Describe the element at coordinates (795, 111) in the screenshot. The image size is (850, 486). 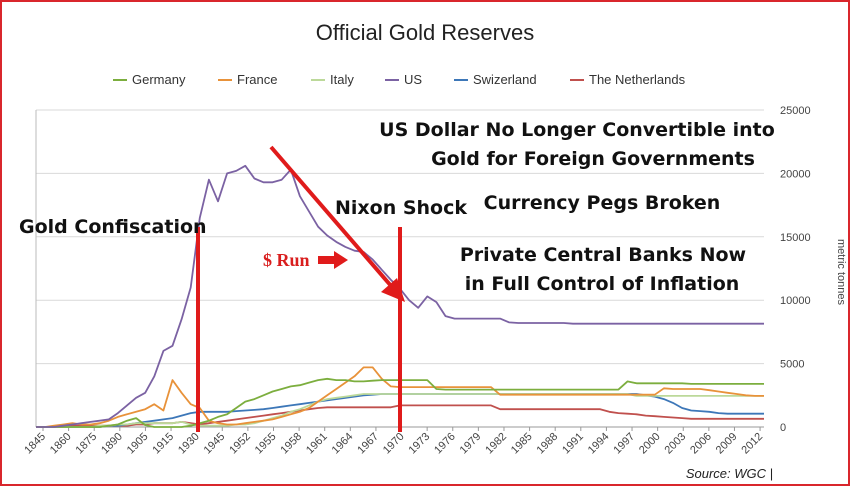
I see `y-tick-label: 25000` at that location.